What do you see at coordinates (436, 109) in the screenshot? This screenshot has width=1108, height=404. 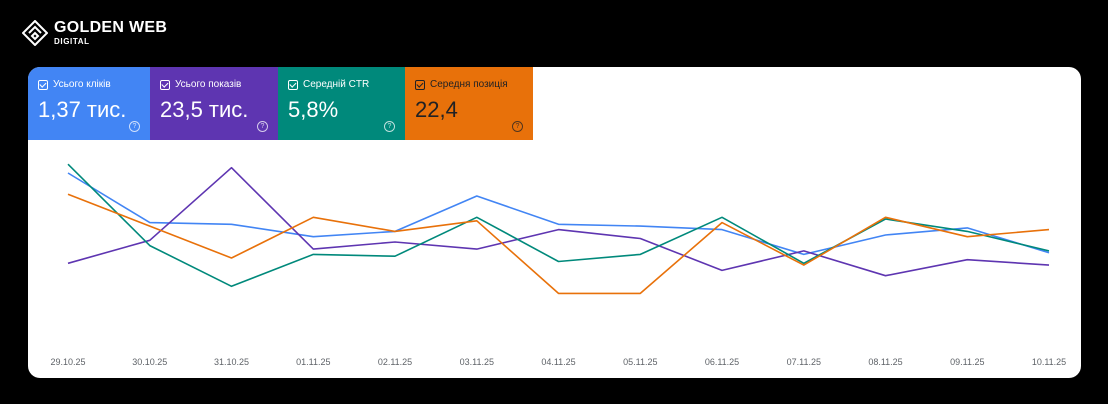 I see `metric-position-value: 22,4` at bounding box center [436, 109].